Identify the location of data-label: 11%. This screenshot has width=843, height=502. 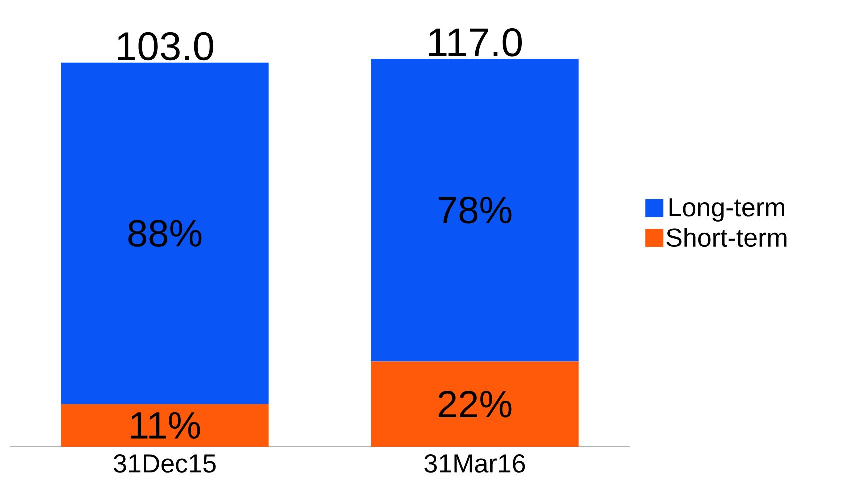
(165, 425).